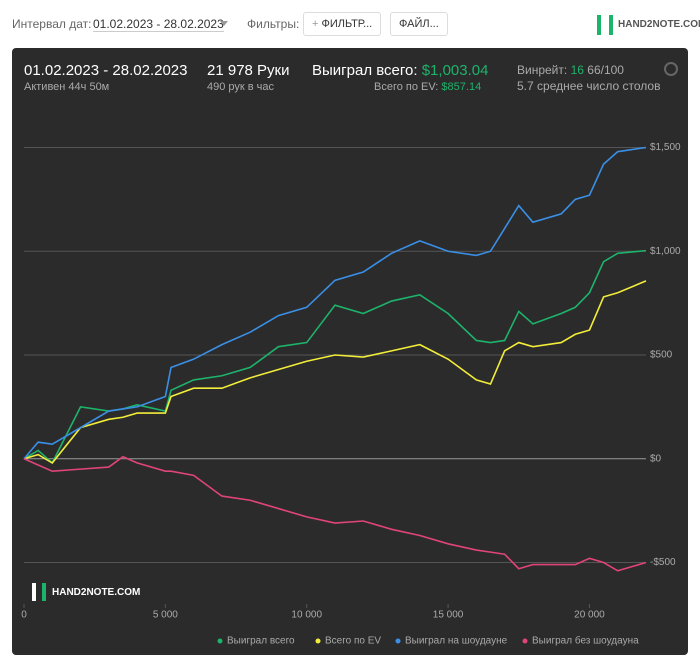 The width and height of the screenshot is (700, 662). I want to click on legend-label: Выиграл всего, so click(261, 641).